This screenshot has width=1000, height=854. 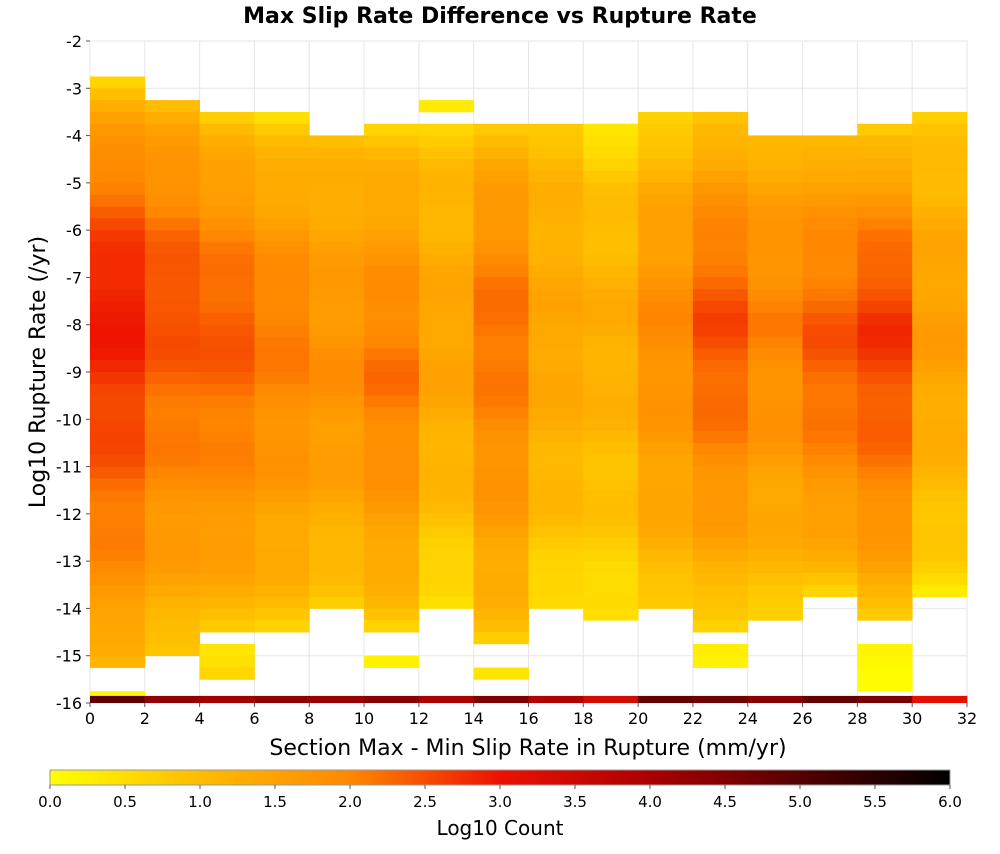 I want to click on y-tick-label: -5, so click(x=74, y=183).